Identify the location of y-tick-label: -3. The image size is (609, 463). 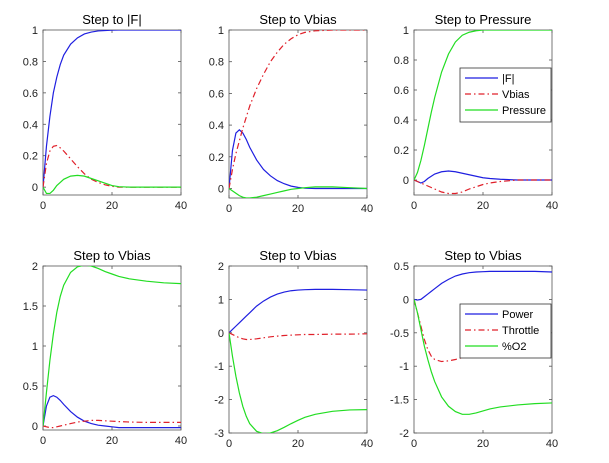
(219, 434).